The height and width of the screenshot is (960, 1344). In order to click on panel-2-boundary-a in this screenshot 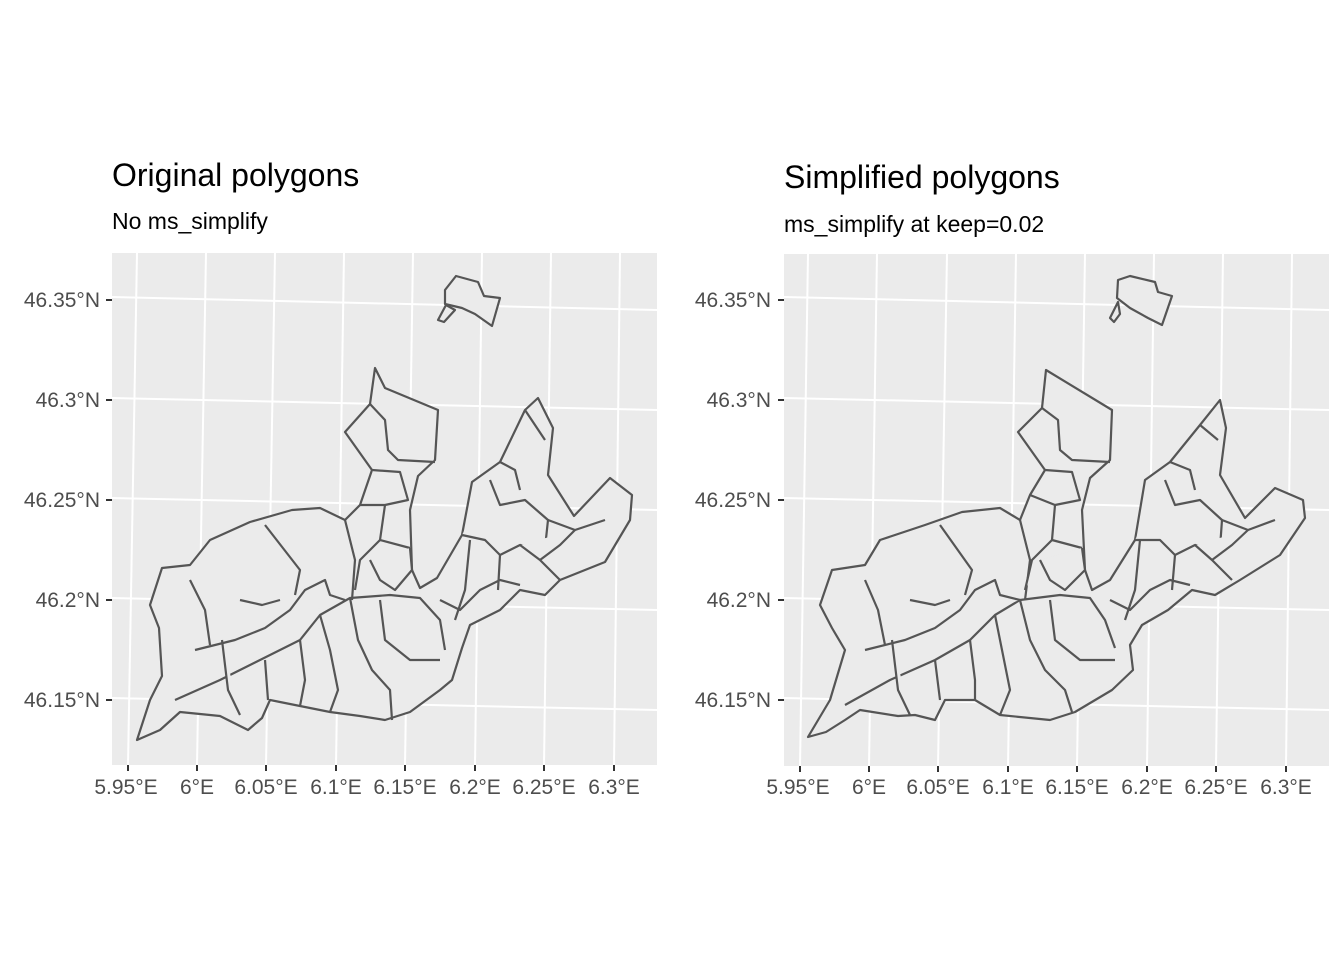, I will do `click(947, 582)`.